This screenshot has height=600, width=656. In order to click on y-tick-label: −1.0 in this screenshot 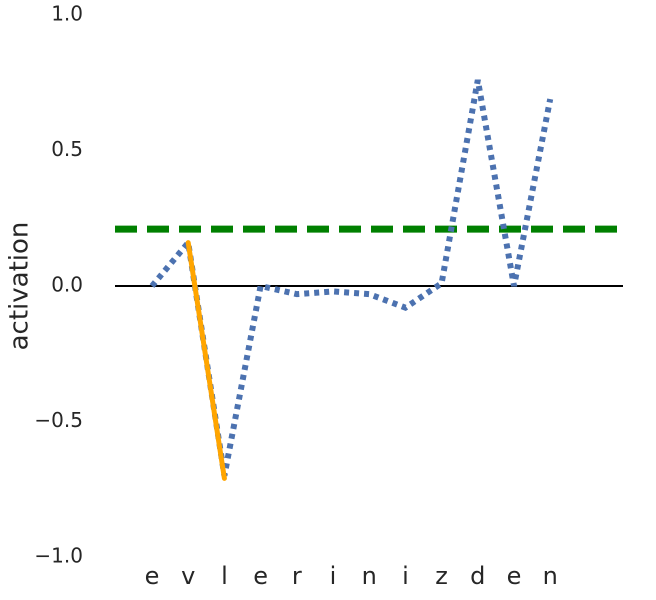, I will do `click(58, 556)`.